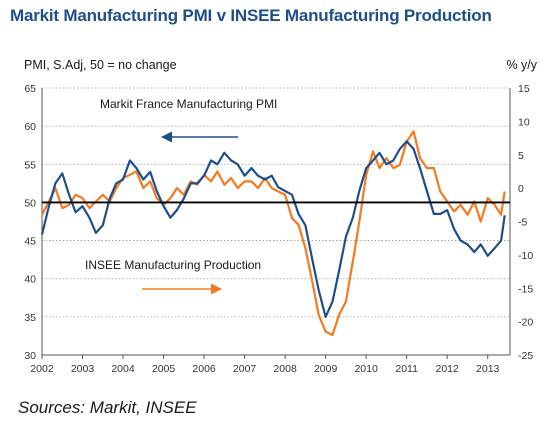 This screenshot has width=555, height=430. I want to click on right-tick-label: -20, so click(525, 323).